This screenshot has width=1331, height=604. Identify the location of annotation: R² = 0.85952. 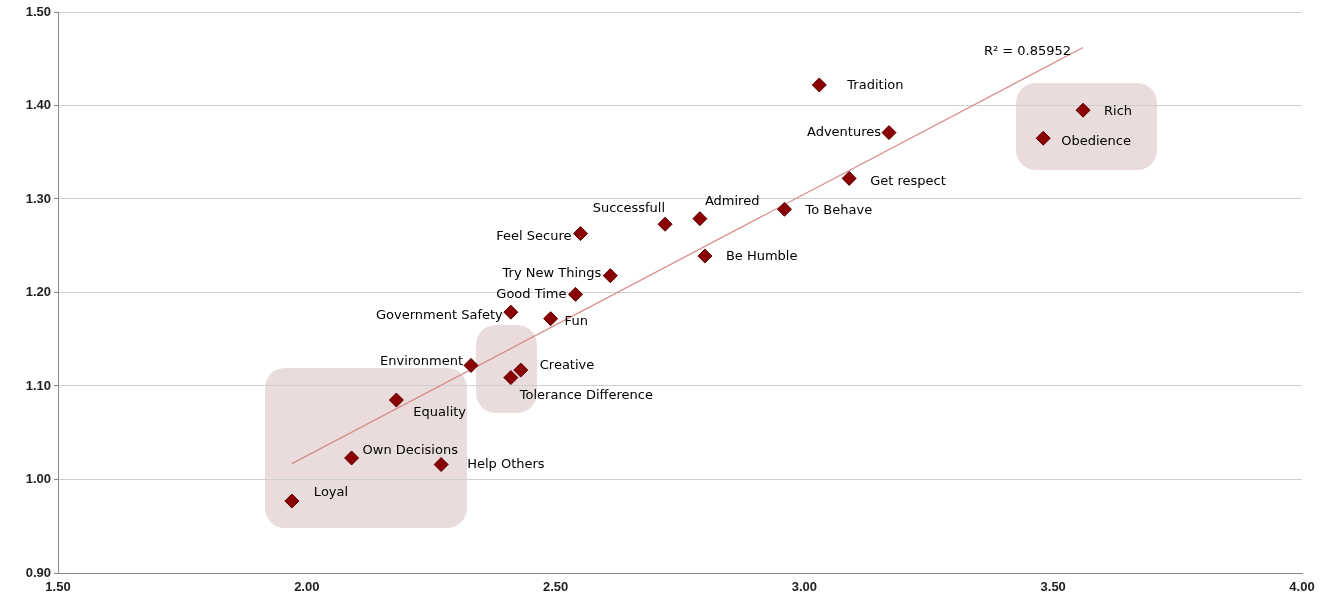
(1027, 50).